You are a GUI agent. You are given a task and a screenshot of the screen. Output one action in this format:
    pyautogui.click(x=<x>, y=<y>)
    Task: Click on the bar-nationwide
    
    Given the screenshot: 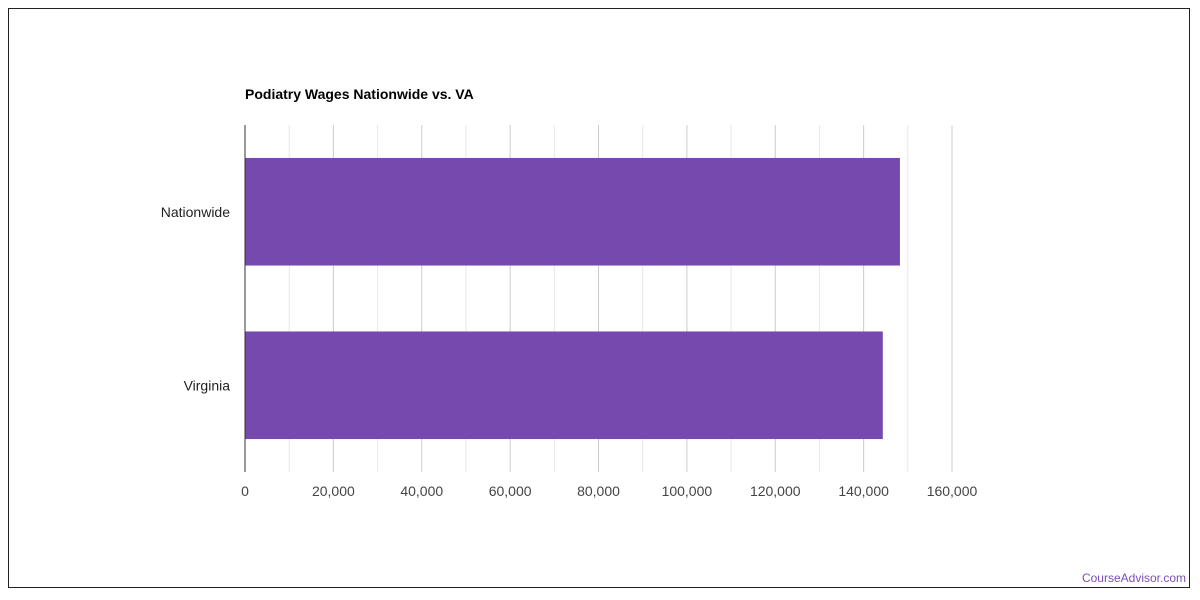 What is the action you would take?
    pyautogui.click(x=572, y=211)
    